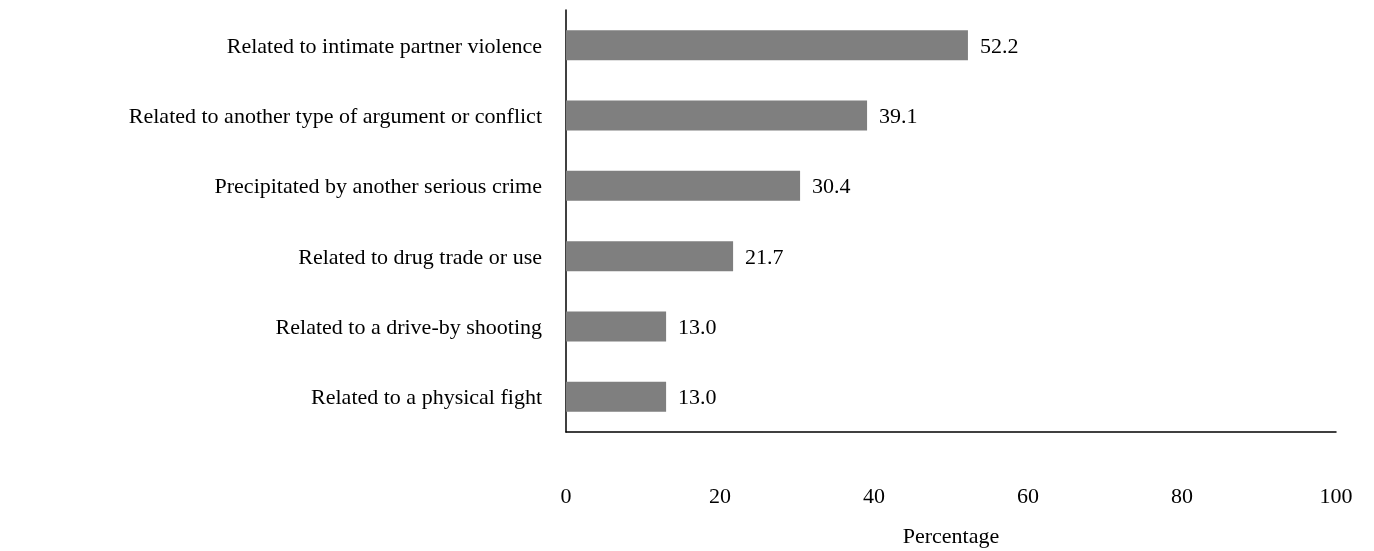 This screenshot has width=1374, height=551. Describe the element at coordinates (566, 495) in the screenshot. I see `x-tick-label: 0` at that location.